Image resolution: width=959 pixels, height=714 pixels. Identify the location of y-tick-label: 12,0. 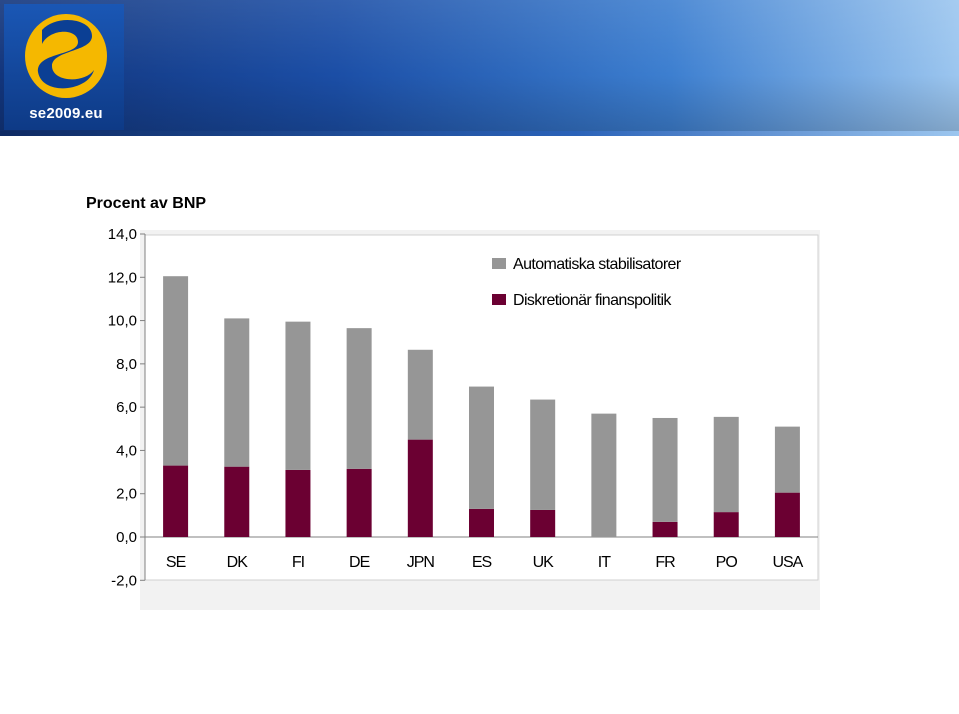
(122, 277).